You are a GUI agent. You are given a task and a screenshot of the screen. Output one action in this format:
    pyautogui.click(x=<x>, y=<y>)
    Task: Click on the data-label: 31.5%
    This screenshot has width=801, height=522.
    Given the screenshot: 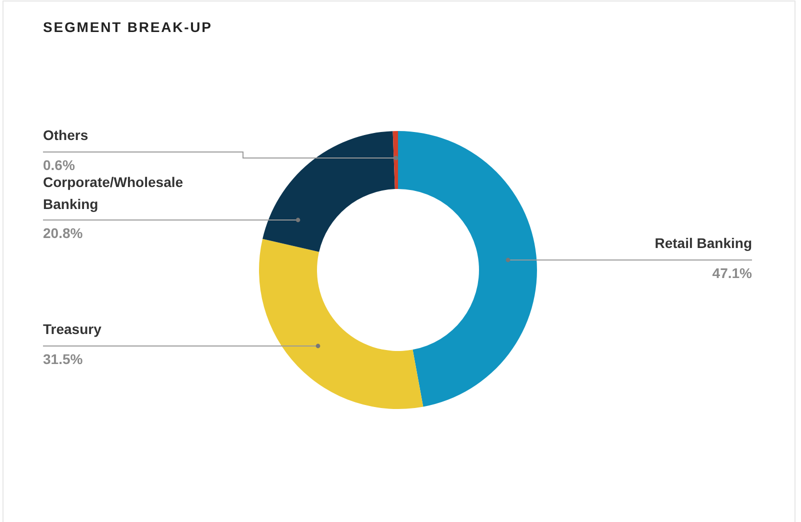 What is the action you would take?
    pyautogui.click(x=63, y=359)
    